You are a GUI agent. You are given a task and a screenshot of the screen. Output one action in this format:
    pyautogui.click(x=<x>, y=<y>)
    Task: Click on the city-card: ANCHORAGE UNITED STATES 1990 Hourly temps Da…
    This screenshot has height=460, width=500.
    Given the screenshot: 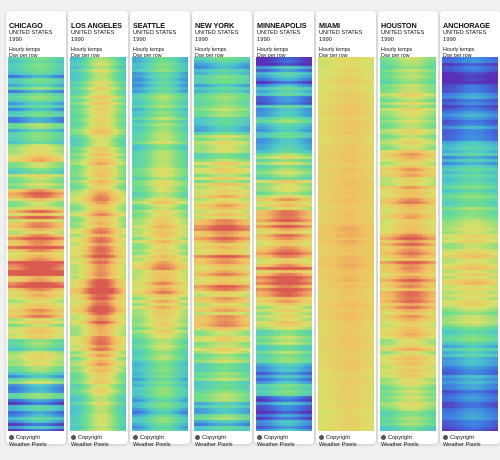 What is the action you would take?
    pyautogui.click(x=470, y=229)
    